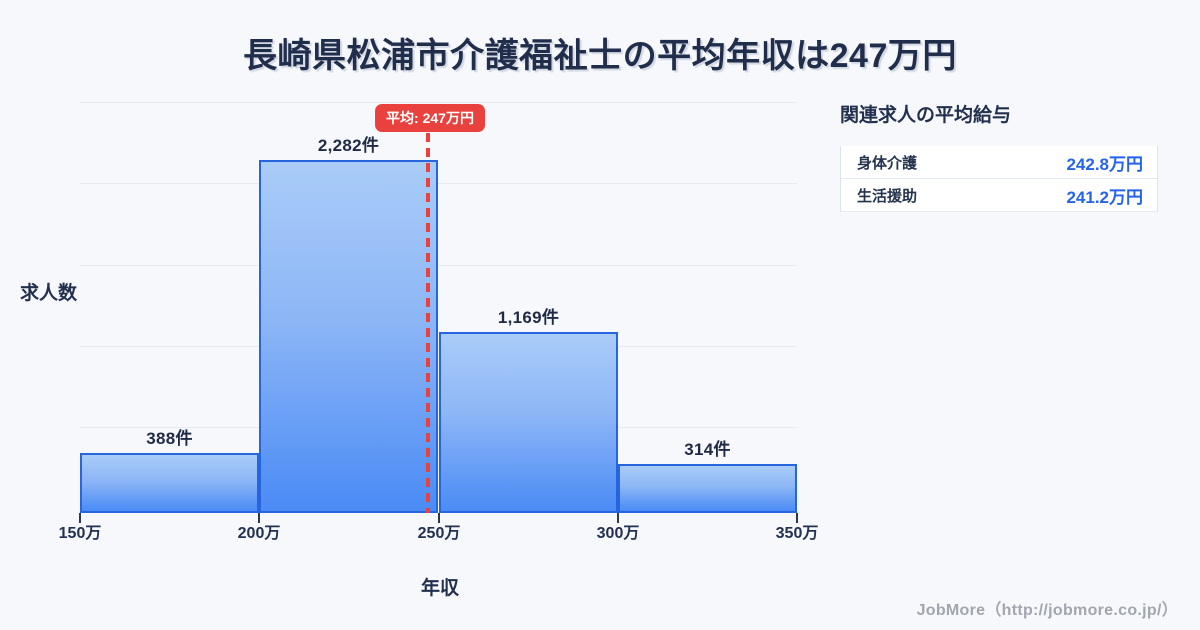 The height and width of the screenshot is (630, 1200). Describe the element at coordinates (430, 118) in the screenshot. I see `average-badge: 平均: 247万円` at that location.